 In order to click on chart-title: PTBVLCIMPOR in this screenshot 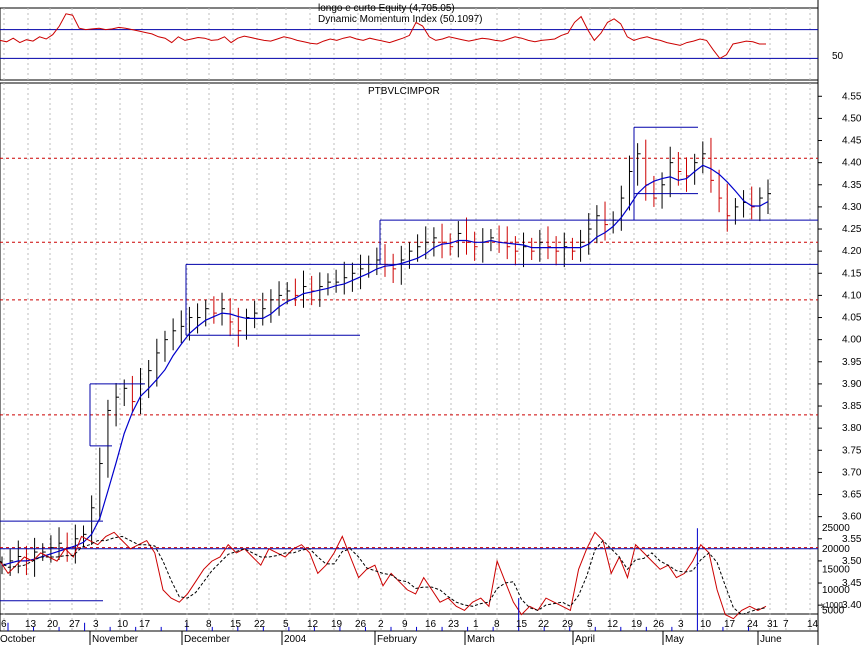, I will do `click(404, 91)`.